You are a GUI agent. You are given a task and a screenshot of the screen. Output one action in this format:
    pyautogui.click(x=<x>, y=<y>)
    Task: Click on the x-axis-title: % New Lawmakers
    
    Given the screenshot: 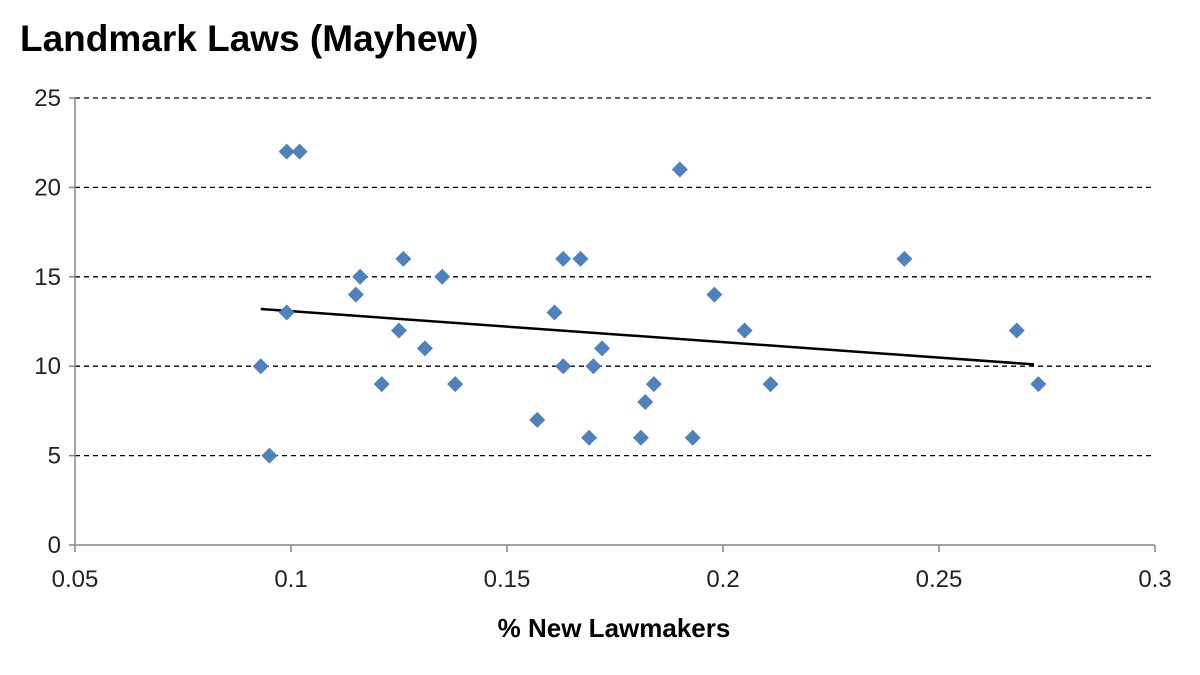 What is the action you would take?
    pyautogui.click(x=614, y=628)
    